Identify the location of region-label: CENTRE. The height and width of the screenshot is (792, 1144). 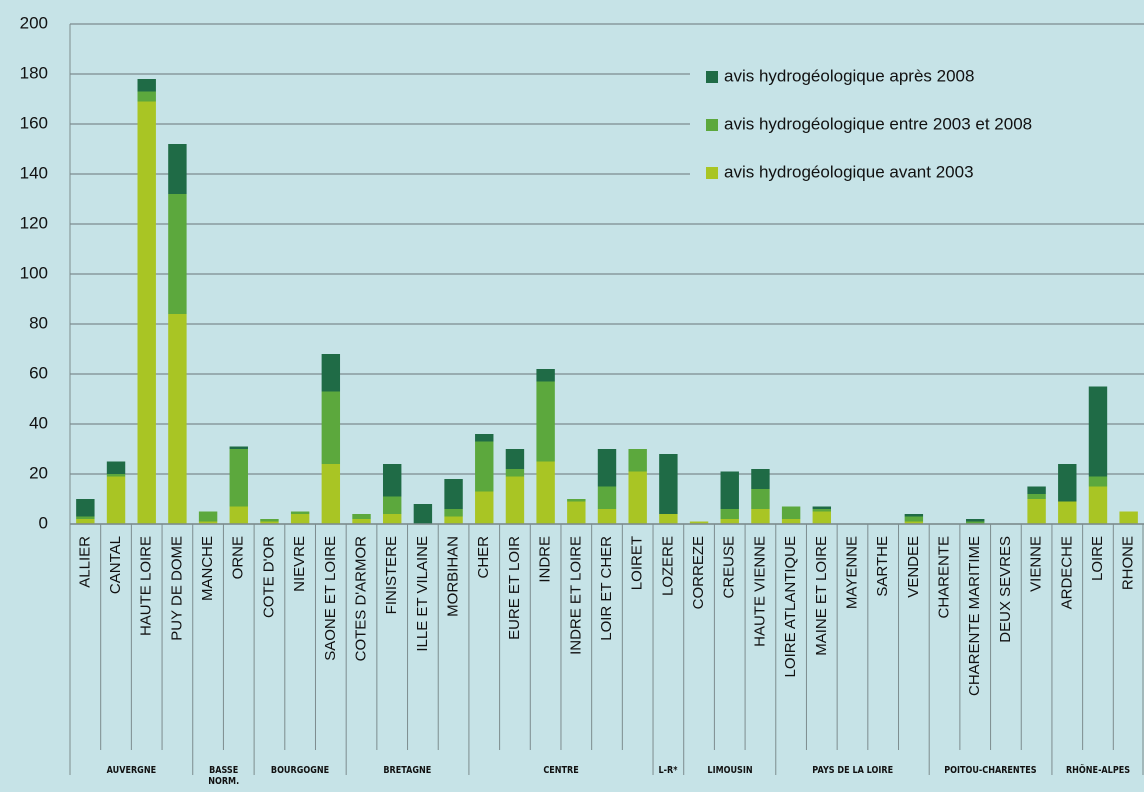
(561, 770).